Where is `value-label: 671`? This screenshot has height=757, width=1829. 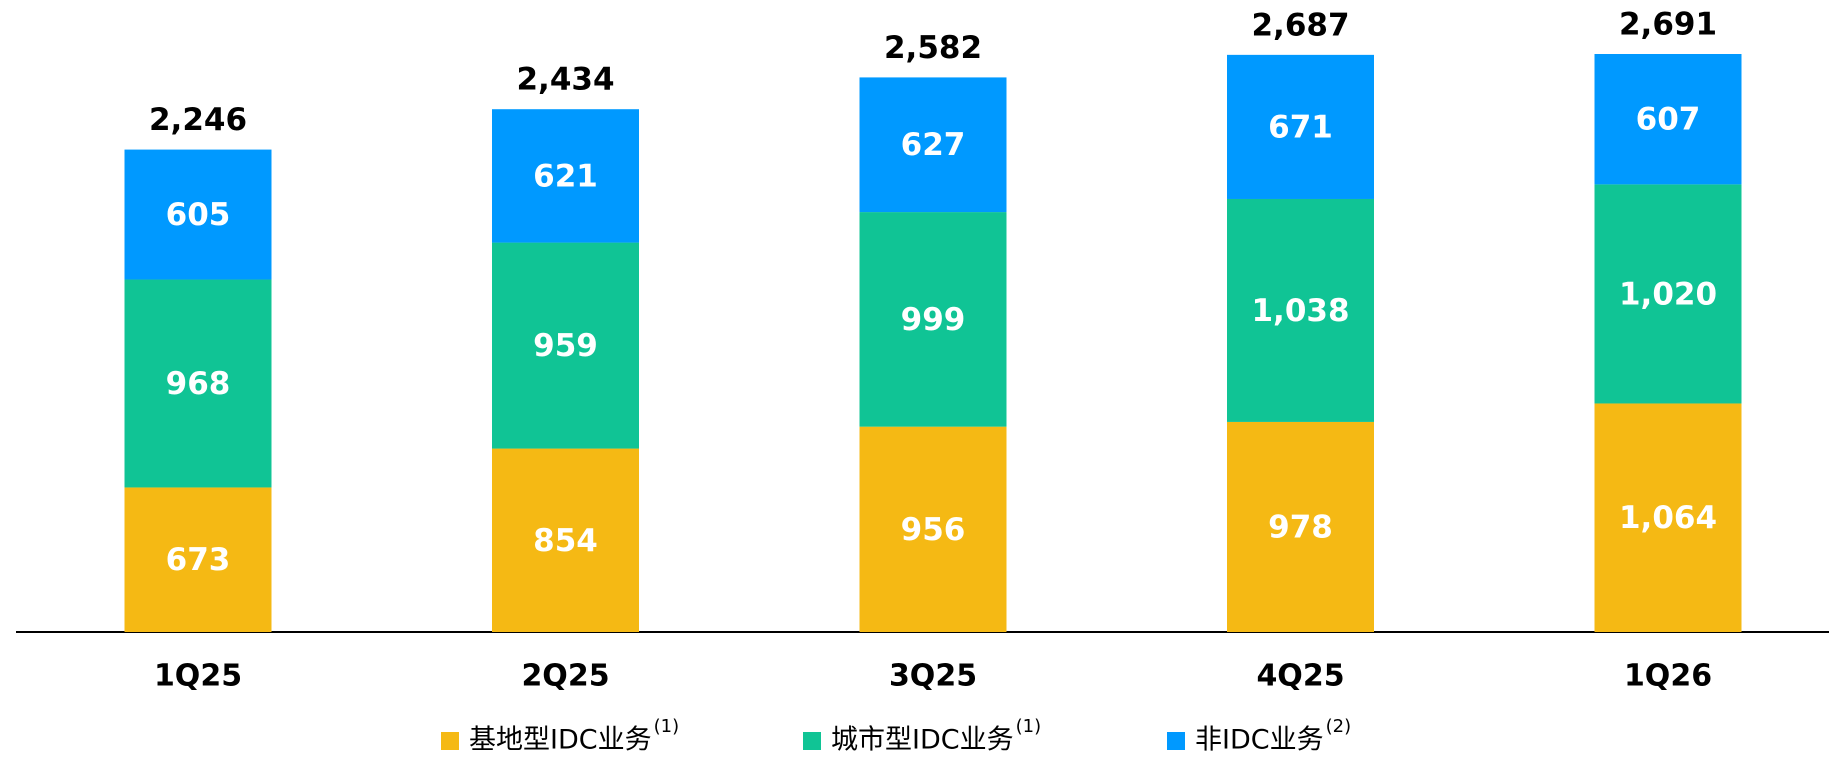 value-label: 671 is located at coordinates (1300, 127).